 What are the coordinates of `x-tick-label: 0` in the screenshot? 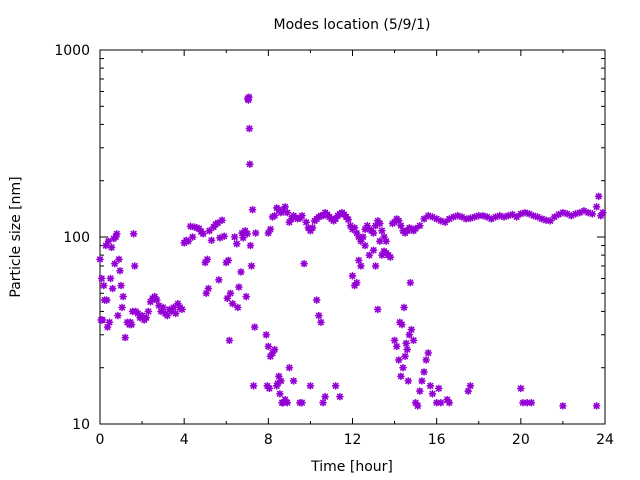 It's located at (100, 440).